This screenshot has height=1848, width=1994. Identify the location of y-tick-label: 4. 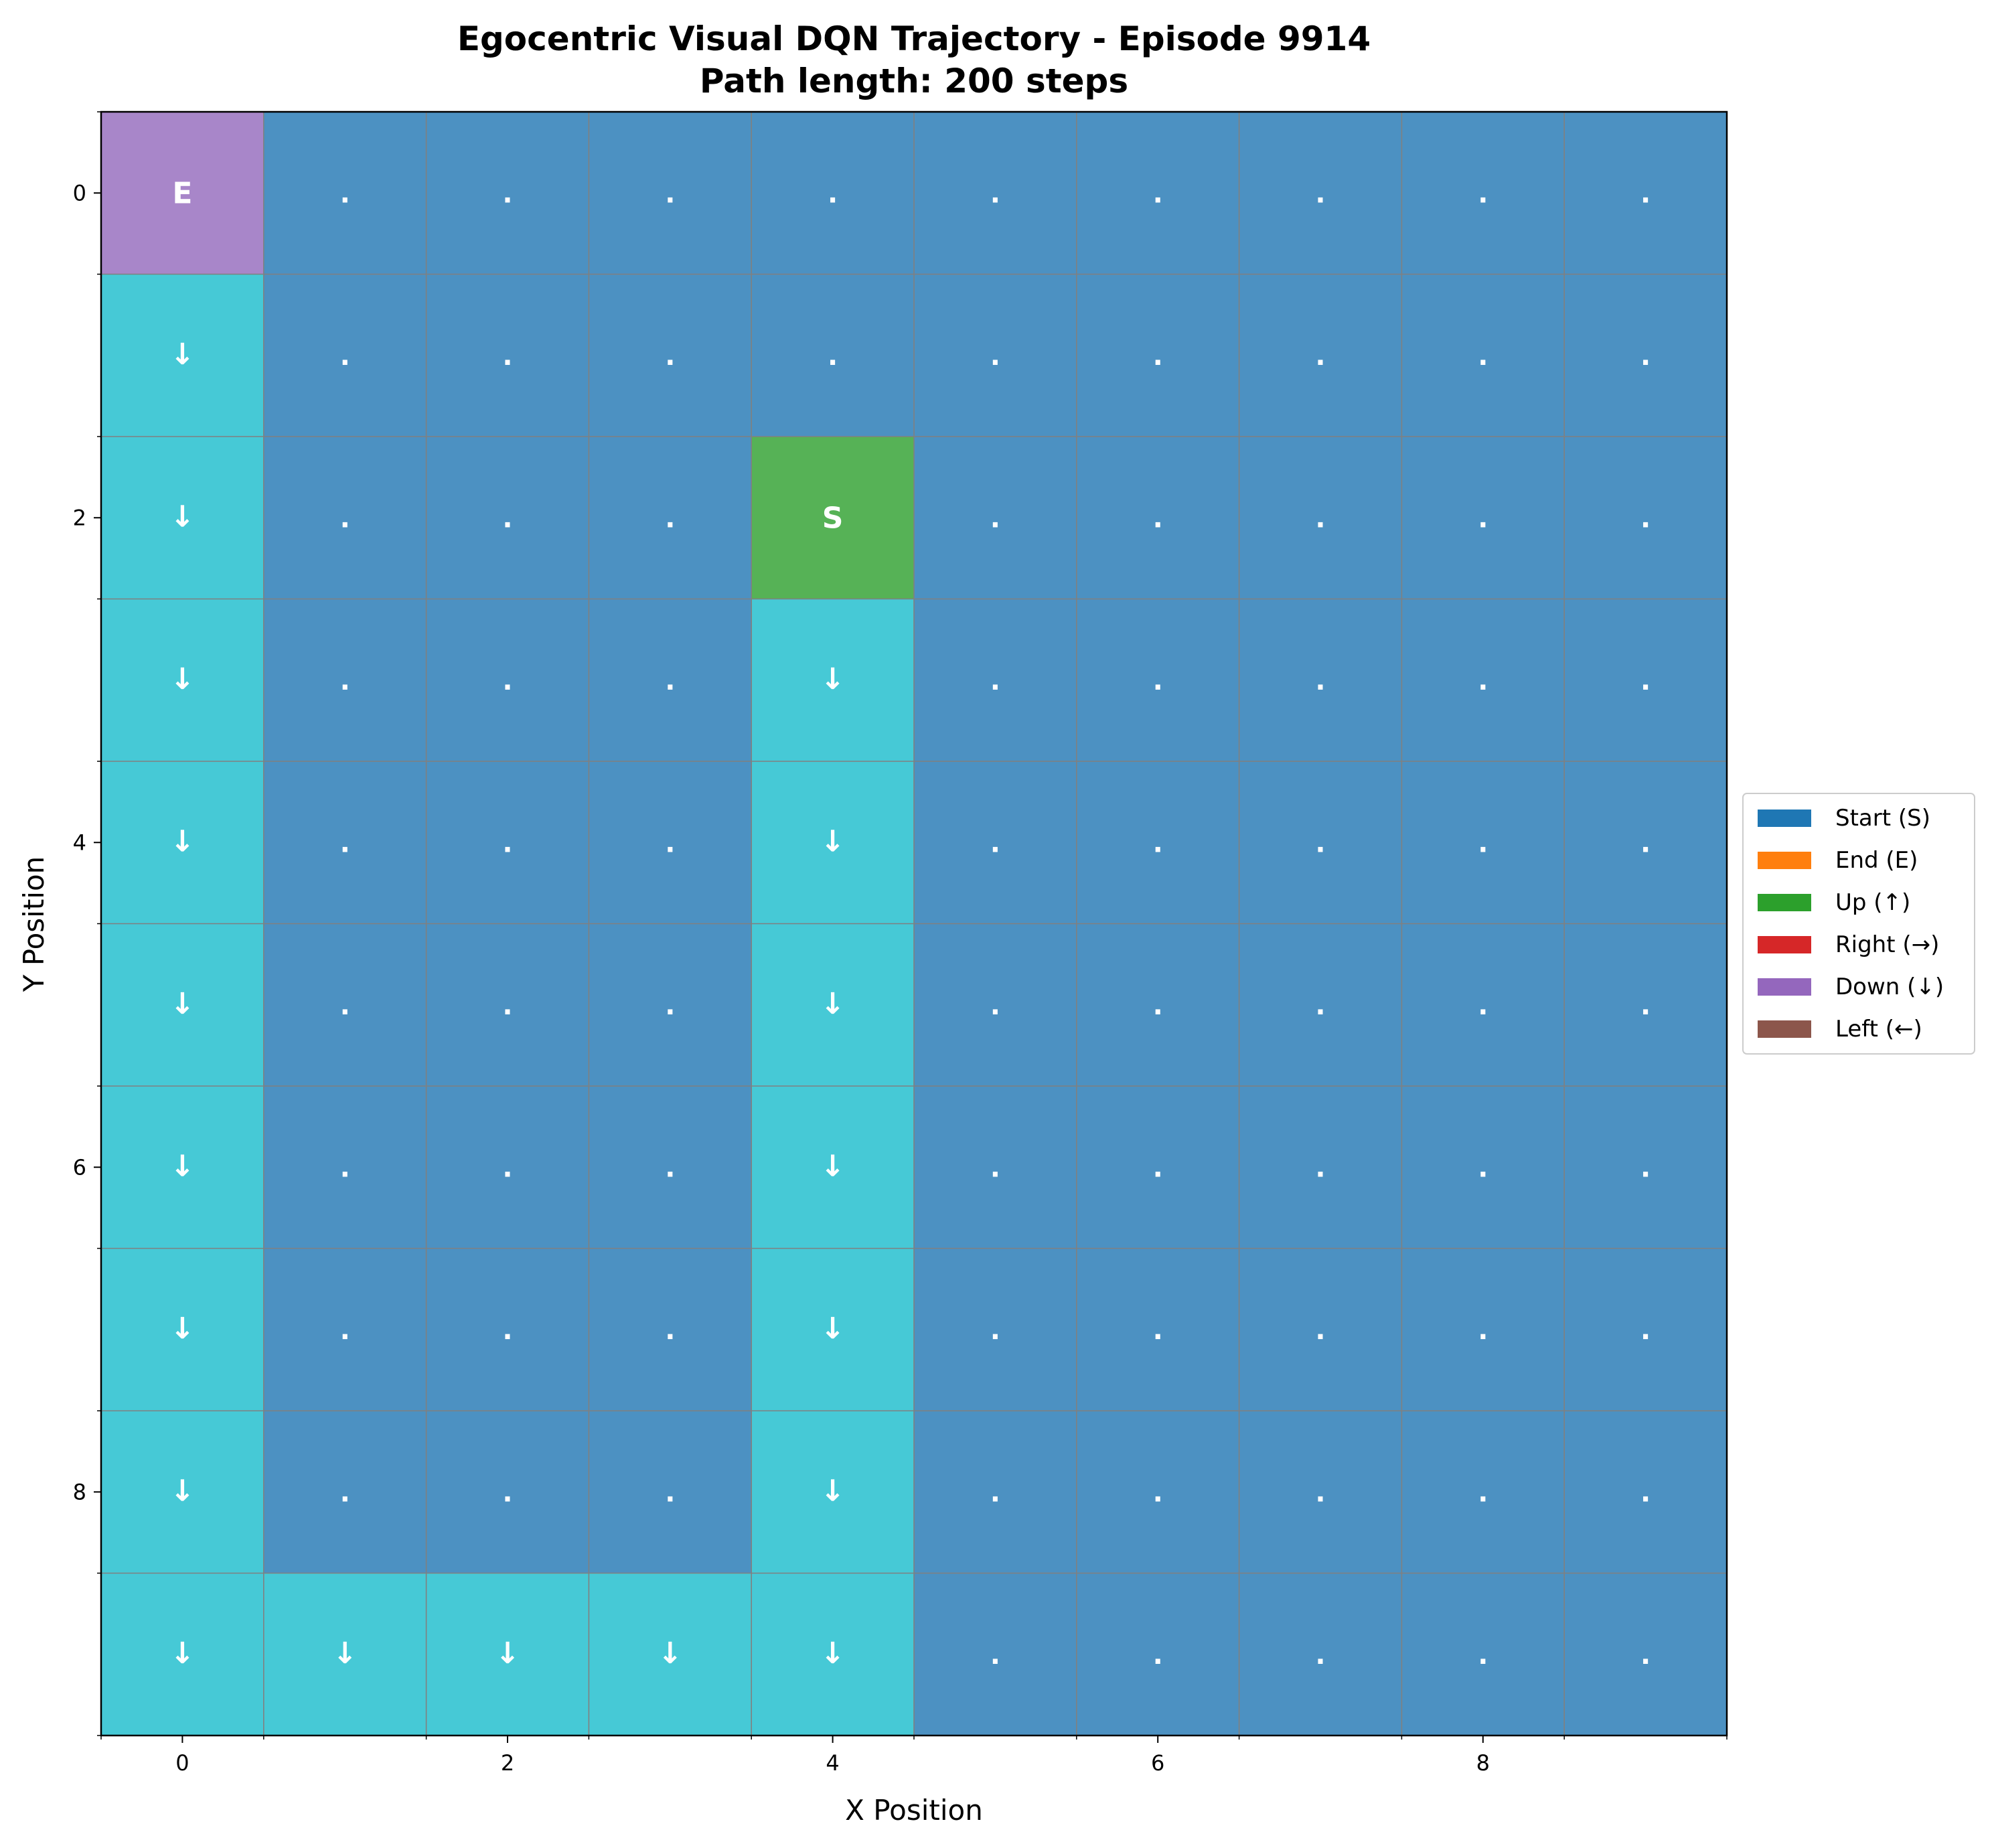
(79, 842).